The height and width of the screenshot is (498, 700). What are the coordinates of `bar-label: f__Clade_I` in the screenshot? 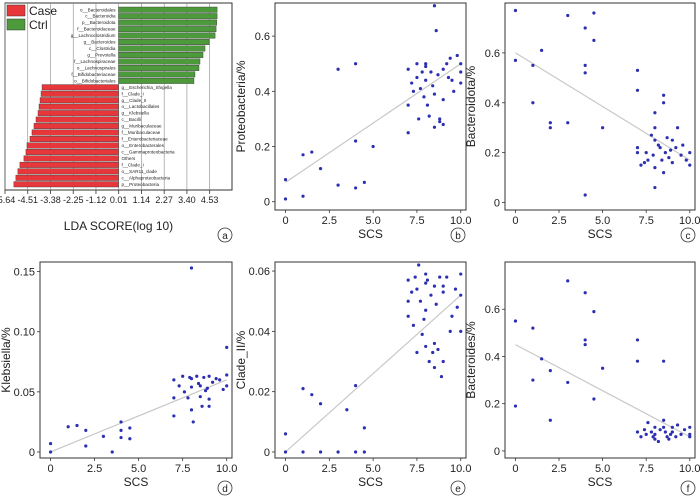 It's located at (133, 164).